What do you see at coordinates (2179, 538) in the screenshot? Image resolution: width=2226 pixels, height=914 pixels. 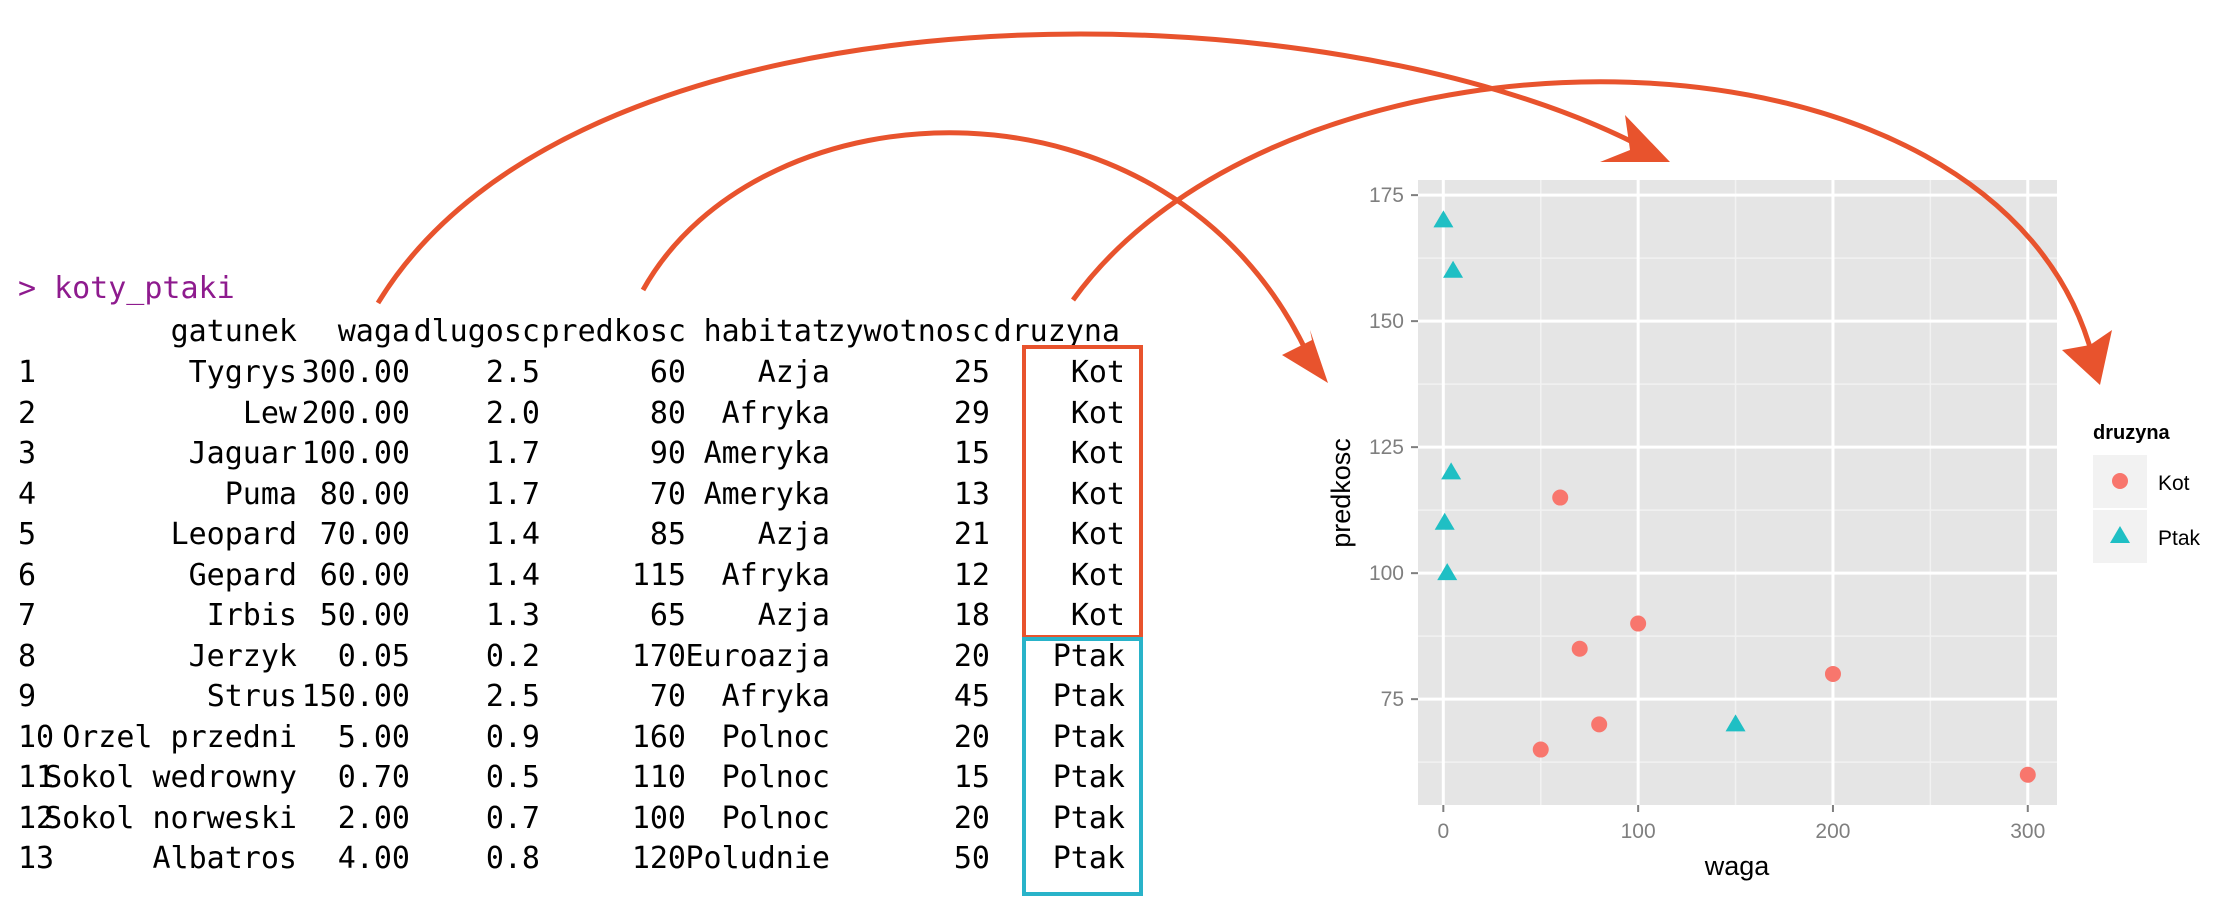 I see `legend-label-ptak: Ptak` at bounding box center [2179, 538].